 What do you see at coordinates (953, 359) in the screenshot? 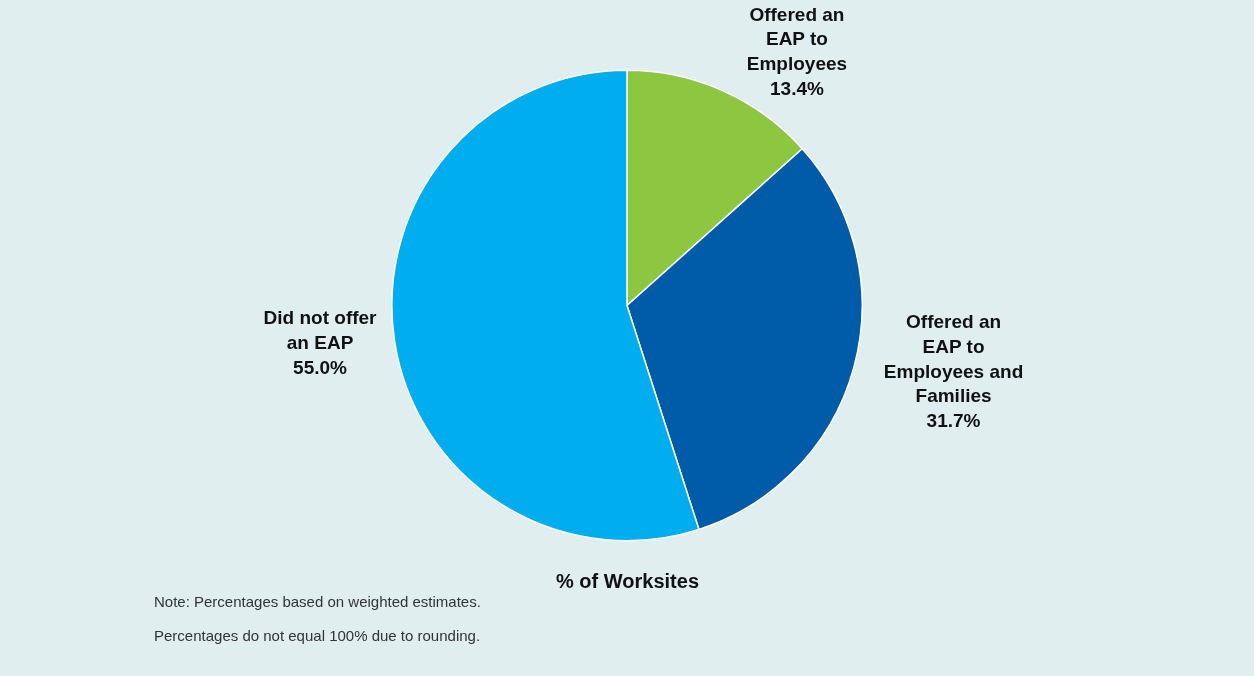
I see `slice-label: Offered an EAP to Employees and Families` at bounding box center [953, 359].